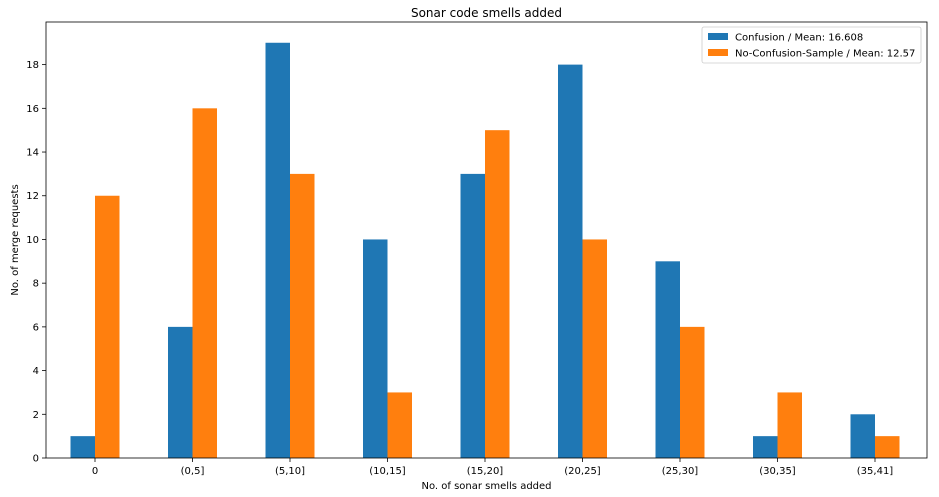  Describe the element at coordinates (36, 415) in the screenshot. I see `y-tick-label: 2` at that location.